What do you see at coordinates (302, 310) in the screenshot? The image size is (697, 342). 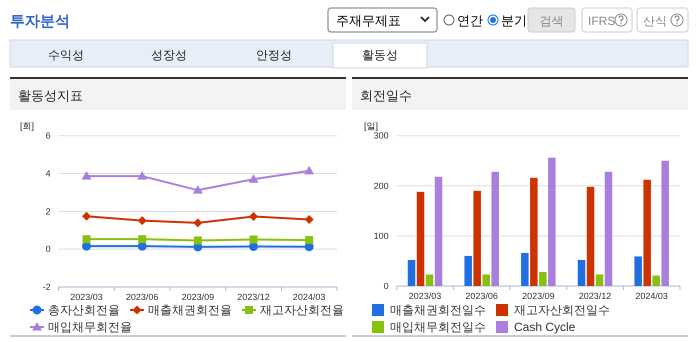 I see `legend-label: 재고자산회전율` at bounding box center [302, 310].